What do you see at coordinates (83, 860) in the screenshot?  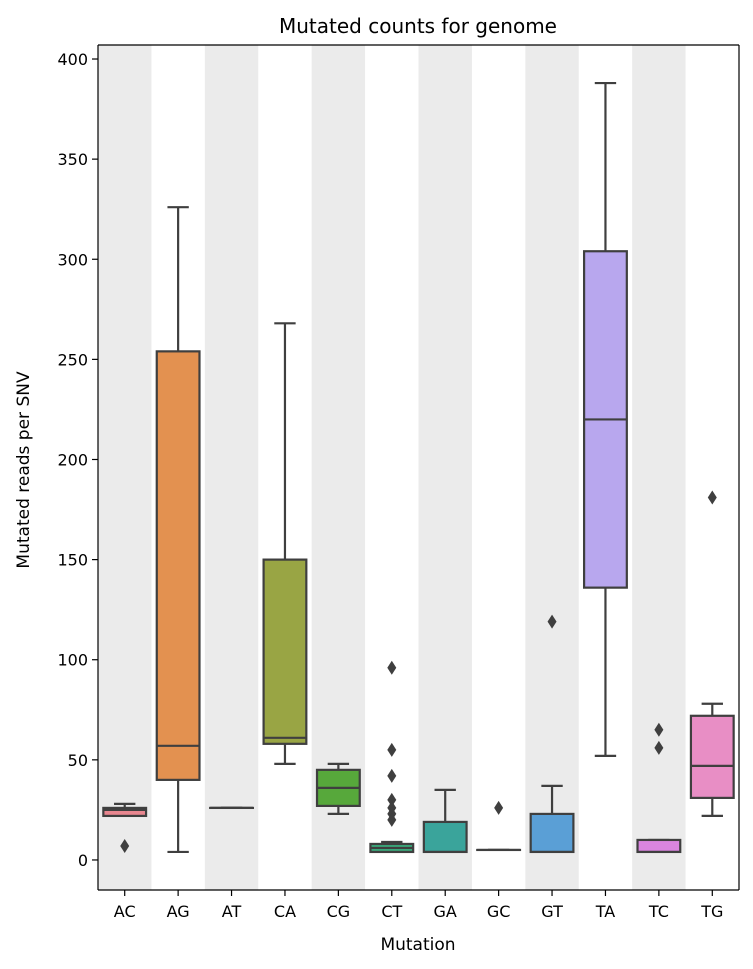 I see `y-tick-label-0: 0` at bounding box center [83, 860].